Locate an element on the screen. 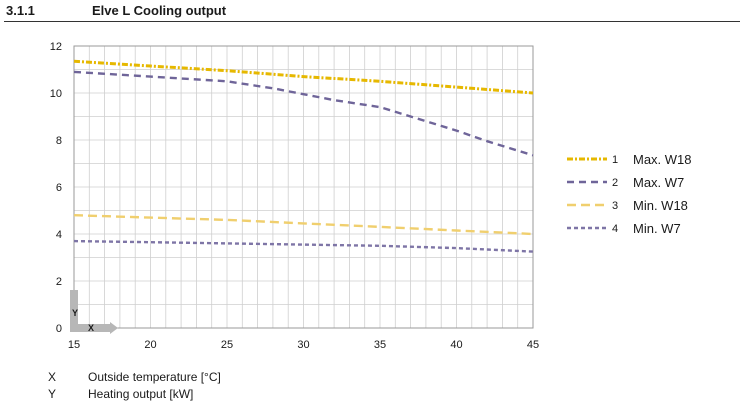 This screenshot has height=407, width=746. x-axis-corner-label: X is located at coordinates (91, 328).